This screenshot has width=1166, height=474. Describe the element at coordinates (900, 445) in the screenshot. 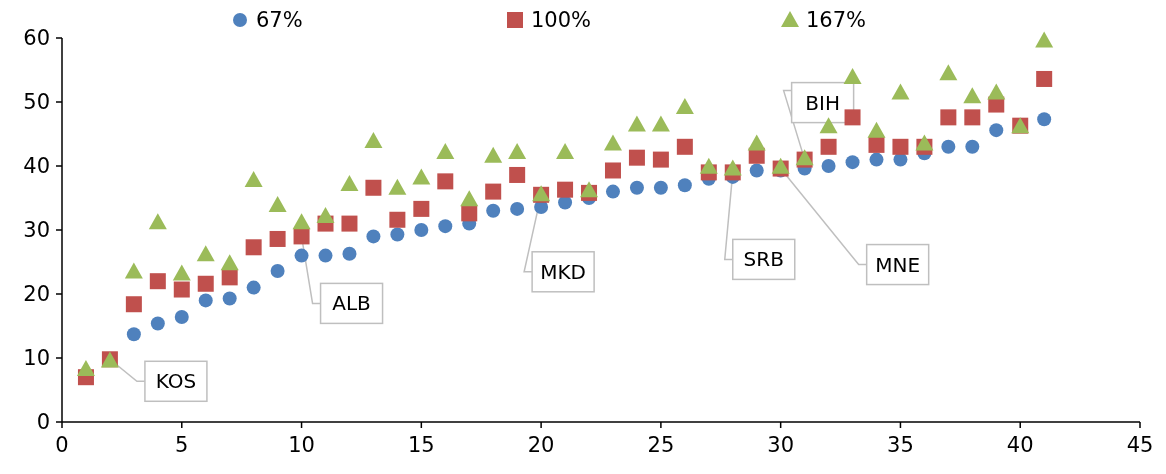

I see `x-tick-label: 35` at that location.